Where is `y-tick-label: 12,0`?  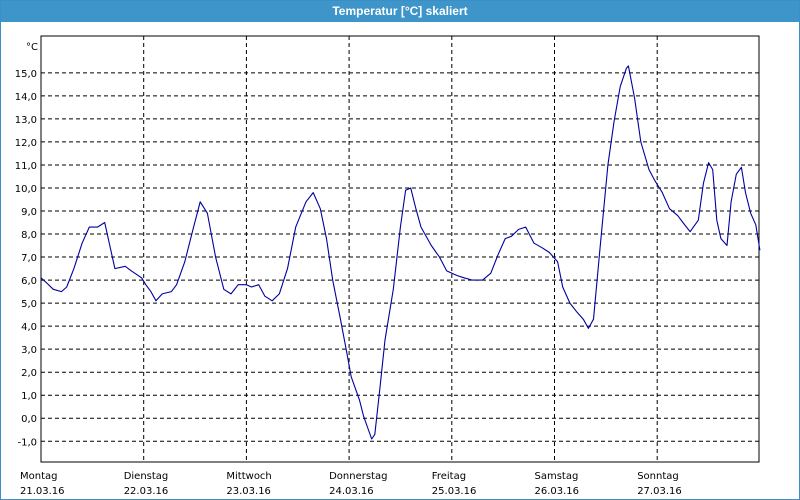 y-tick-label: 12,0 is located at coordinates (26, 143).